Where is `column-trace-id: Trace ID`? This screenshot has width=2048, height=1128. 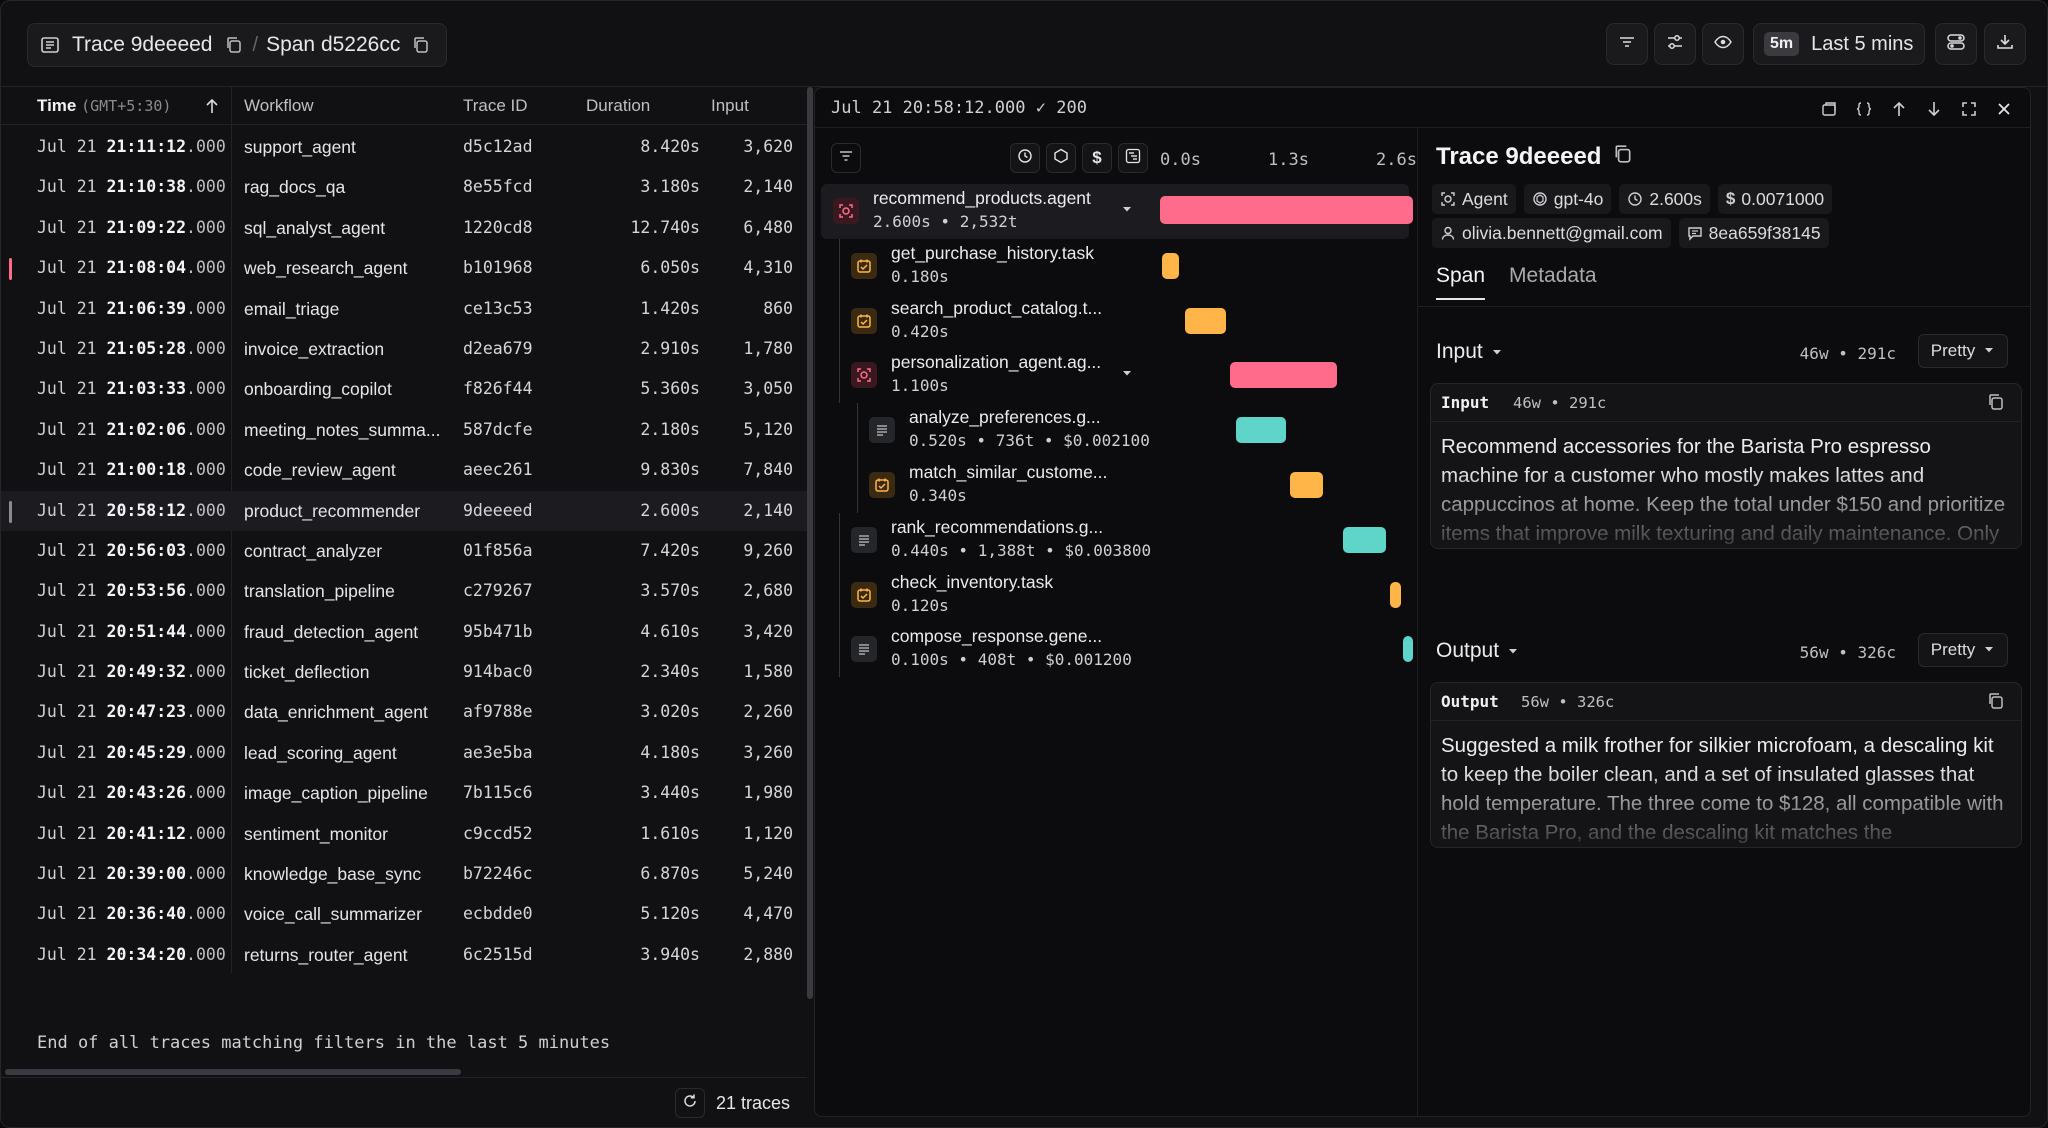
column-trace-id: Trace ID is located at coordinates (495, 105).